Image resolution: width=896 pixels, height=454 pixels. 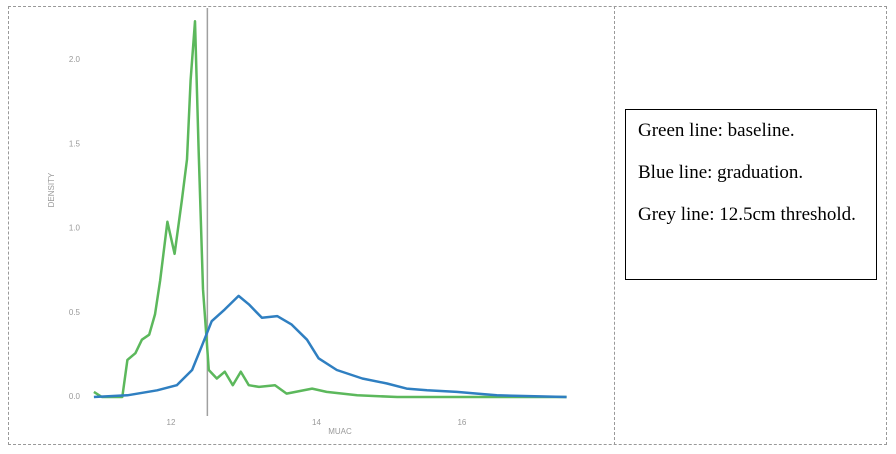 What do you see at coordinates (461, 422) in the screenshot?
I see `x-tick-label: 16` at bounding box center [461, 422].